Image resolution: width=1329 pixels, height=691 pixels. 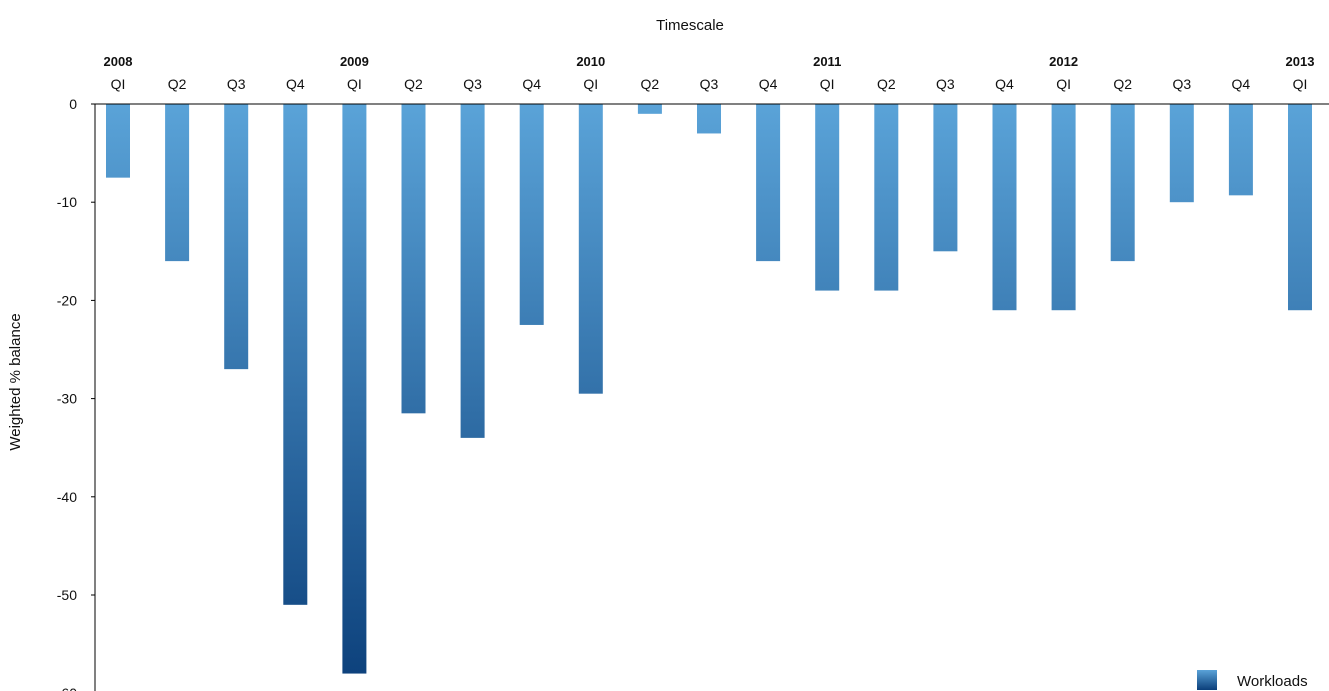 I want to click on y-tick-label: -20, so click(x=67, y=300).